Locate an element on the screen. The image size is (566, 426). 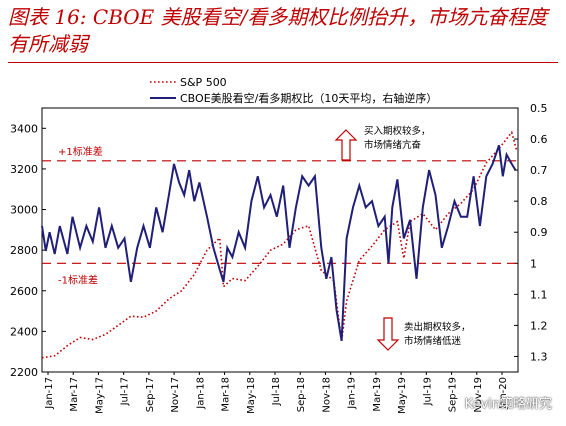
x-axis-tick-label: Jul-19 is located at coordinates (427, 391).